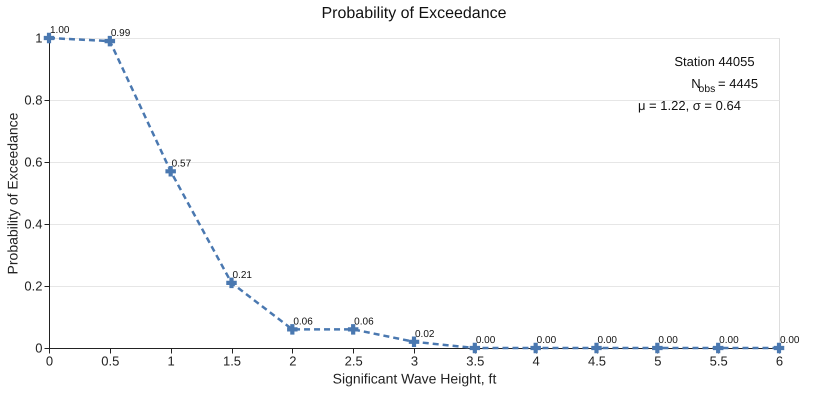 The image size is (830, 407). What do you see at coordinates (414, 13) in the screenshot?
I see `chart-title: Probability of Exceedance` at bounding box center [414, 13].